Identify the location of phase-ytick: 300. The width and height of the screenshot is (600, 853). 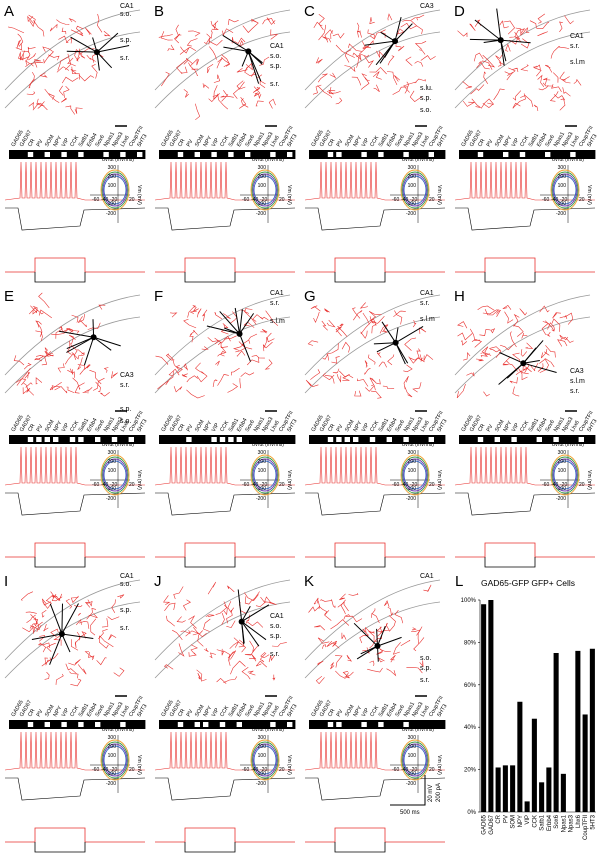
(112, 738).